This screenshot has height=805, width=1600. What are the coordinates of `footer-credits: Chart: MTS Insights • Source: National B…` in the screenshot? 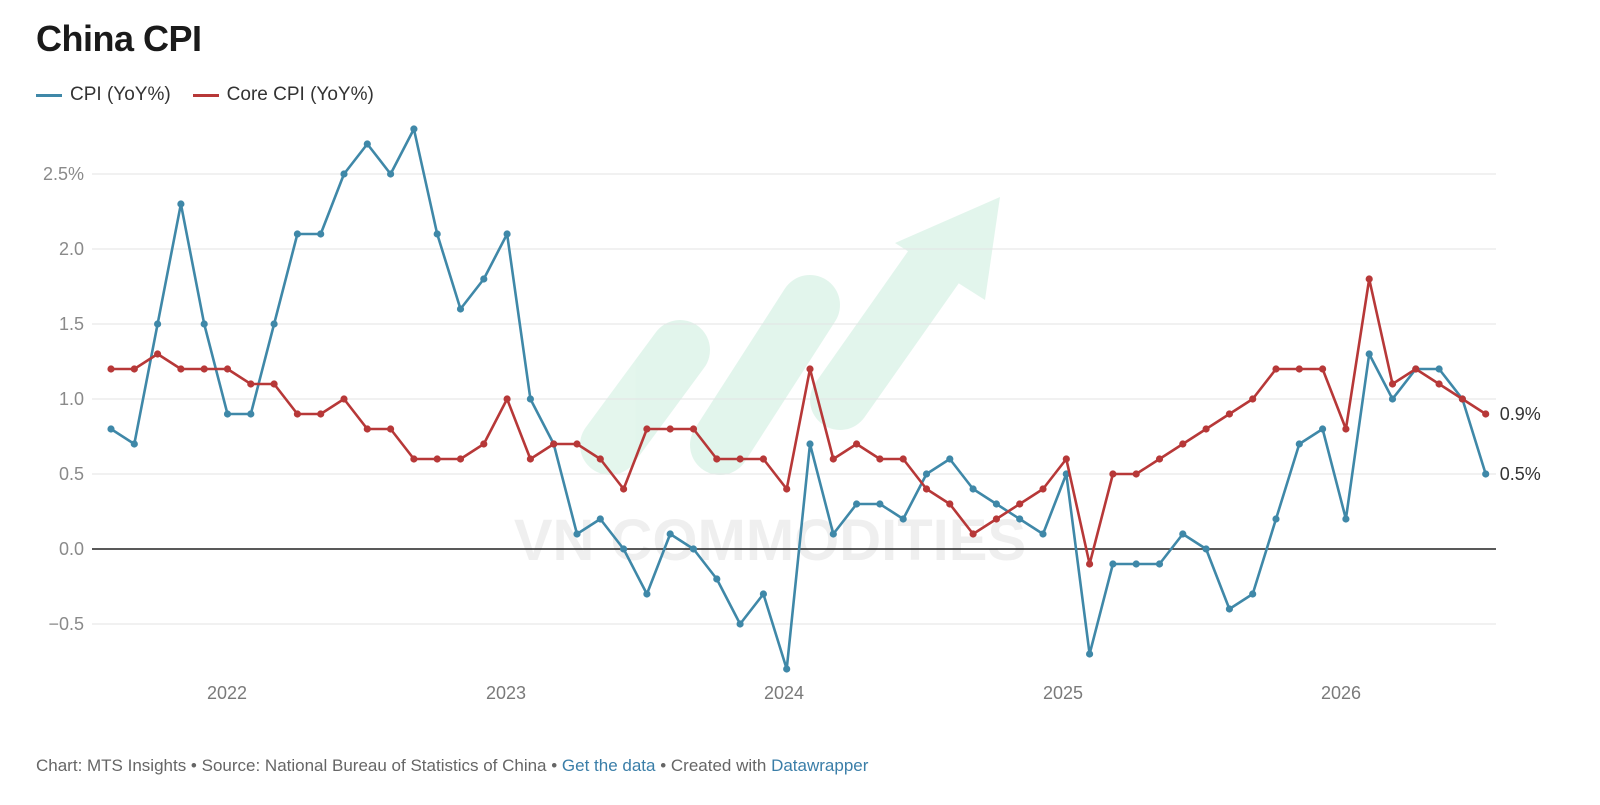 It's located at (299, 765).